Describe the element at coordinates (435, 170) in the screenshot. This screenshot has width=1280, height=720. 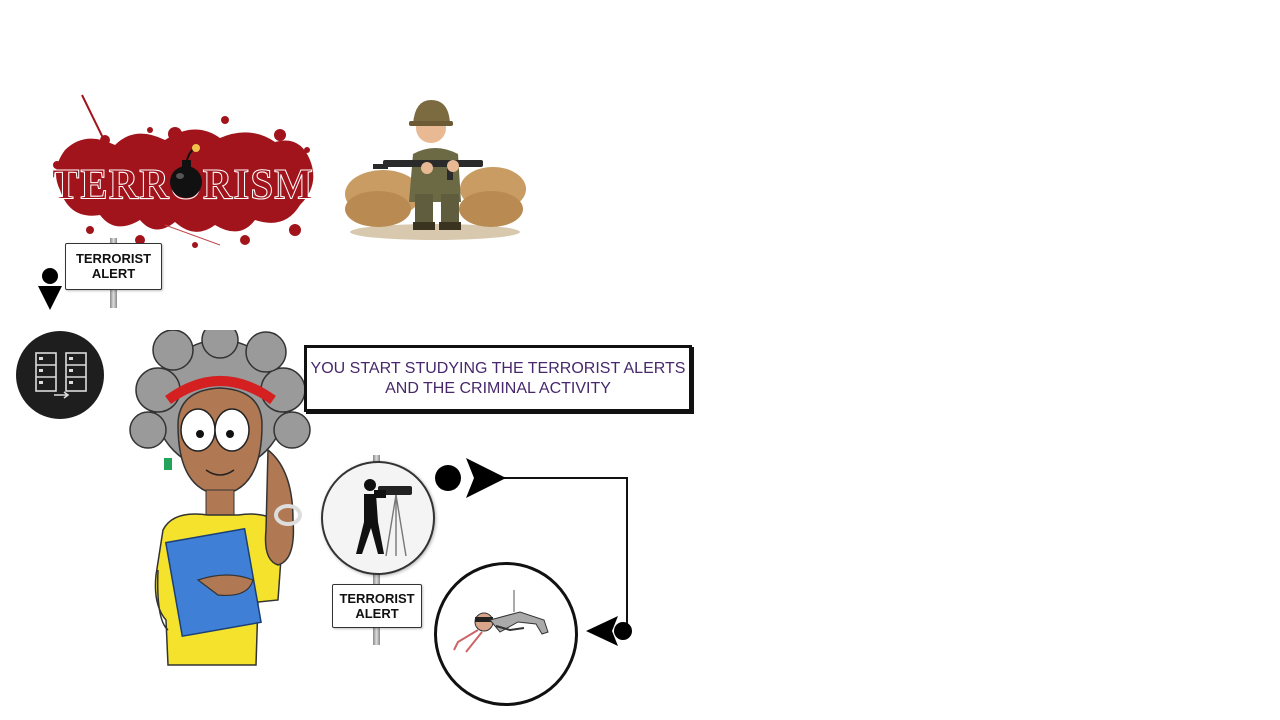
I see `soldier-illustration` at that location.